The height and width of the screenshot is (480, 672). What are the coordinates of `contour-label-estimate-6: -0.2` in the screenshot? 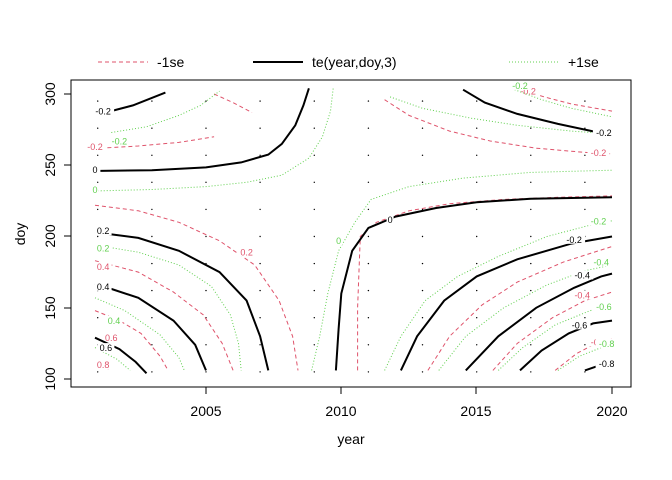 It's located at (574, 240).